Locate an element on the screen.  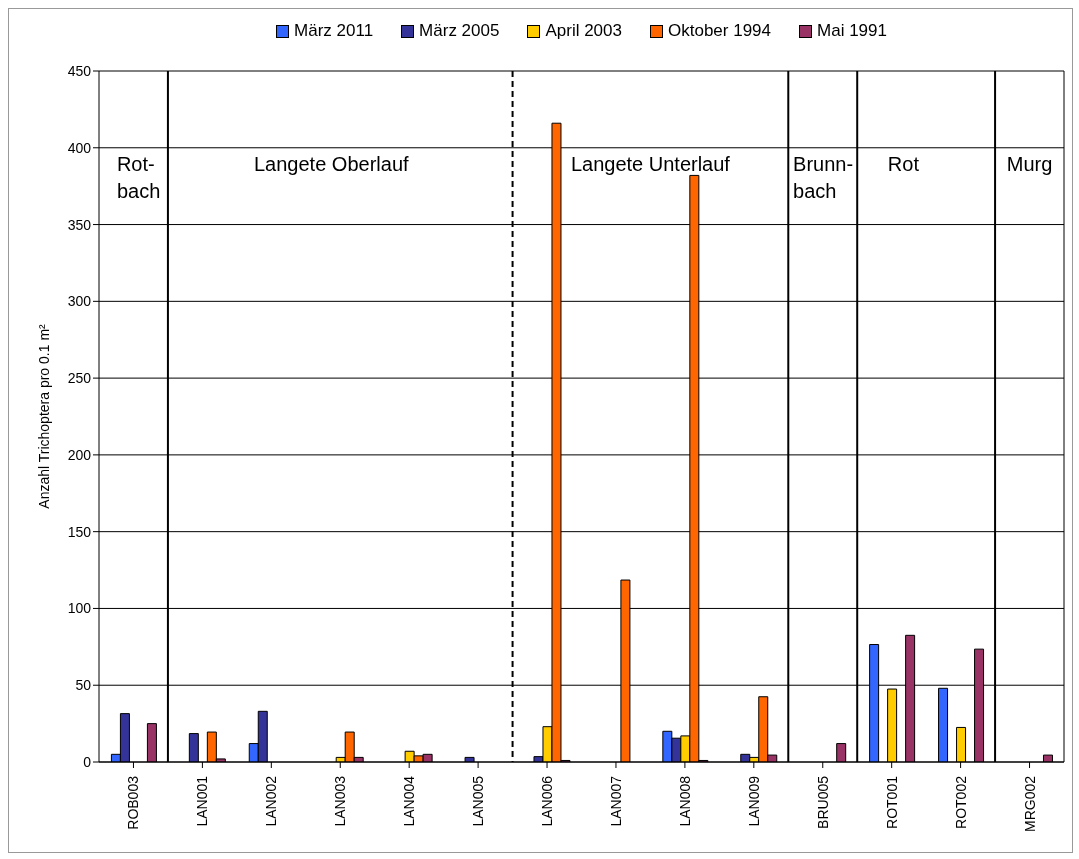
x-tick-label: LAN005 is located at coordinates (478, 801).